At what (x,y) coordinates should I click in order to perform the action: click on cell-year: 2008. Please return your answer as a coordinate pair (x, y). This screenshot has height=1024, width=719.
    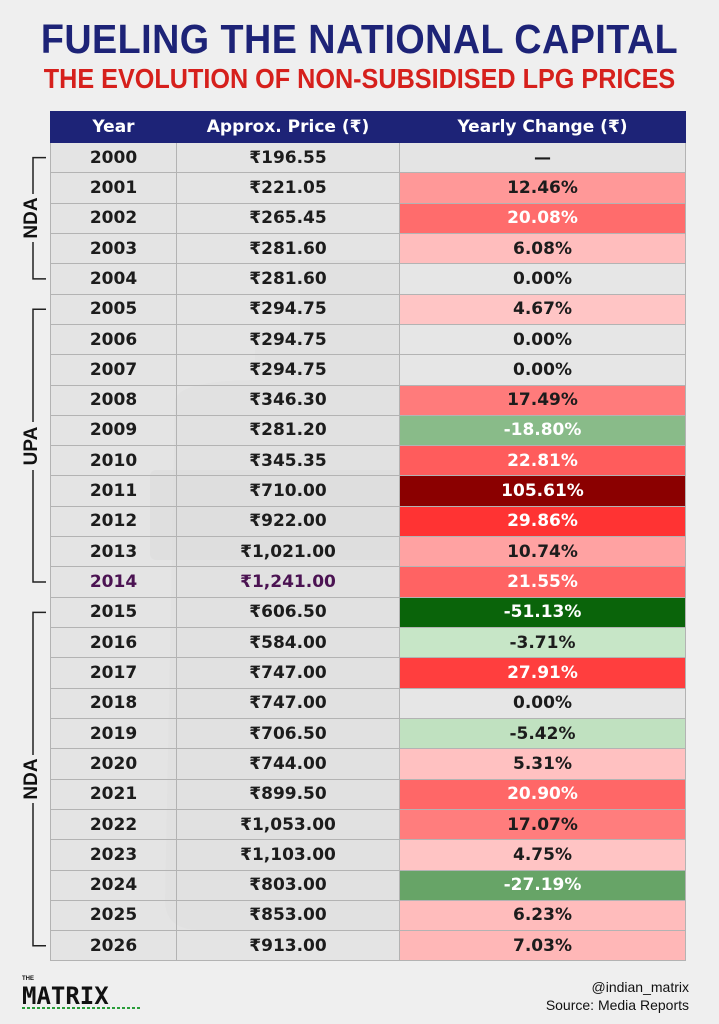
    Looking at the image, I should click on (113, 400).